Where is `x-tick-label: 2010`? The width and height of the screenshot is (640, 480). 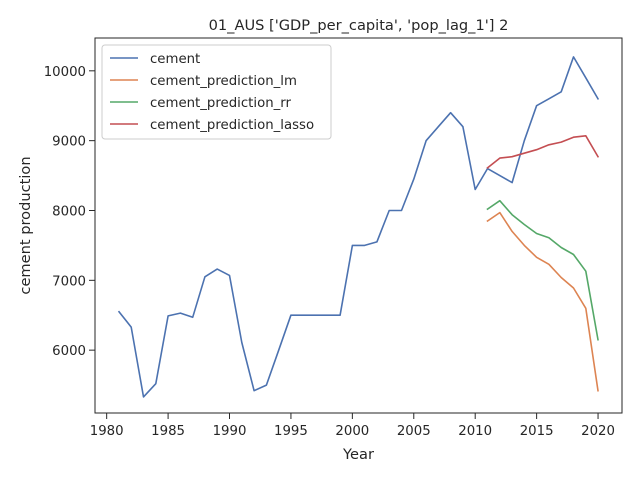
x-tick-label: 2010 is located at coordinates (475, 431).